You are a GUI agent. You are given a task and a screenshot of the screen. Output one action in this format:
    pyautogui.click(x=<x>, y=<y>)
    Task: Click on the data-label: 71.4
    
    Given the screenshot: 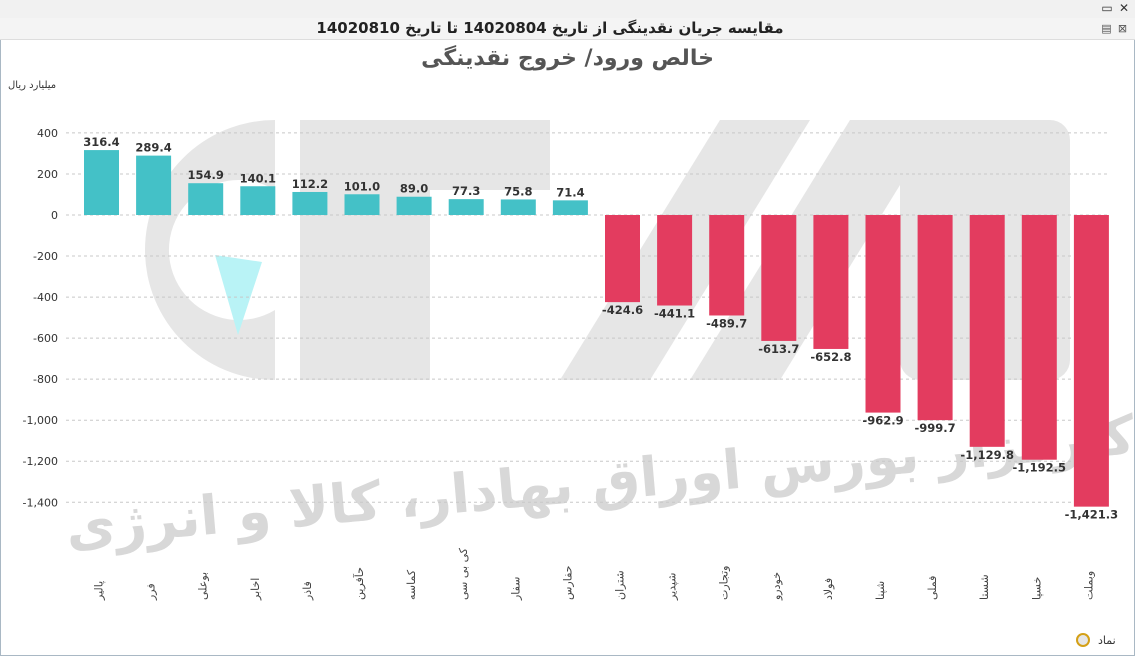 What is the action you would take?
    pyautogui.click(x=570, y=192)
    